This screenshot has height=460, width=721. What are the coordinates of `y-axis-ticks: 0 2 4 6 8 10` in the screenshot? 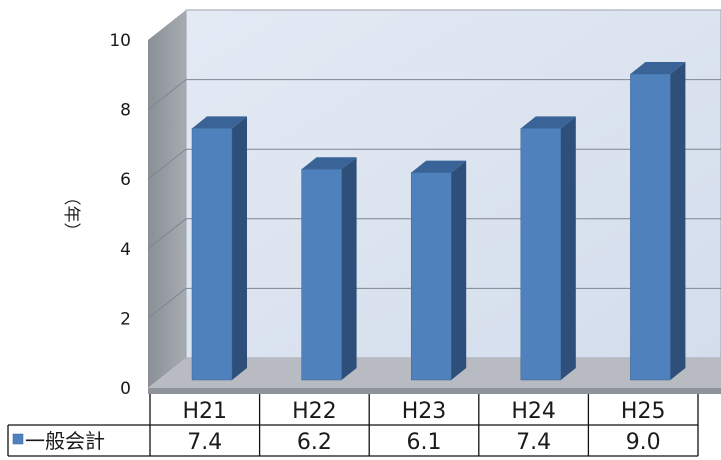 It's located at (120, 215).